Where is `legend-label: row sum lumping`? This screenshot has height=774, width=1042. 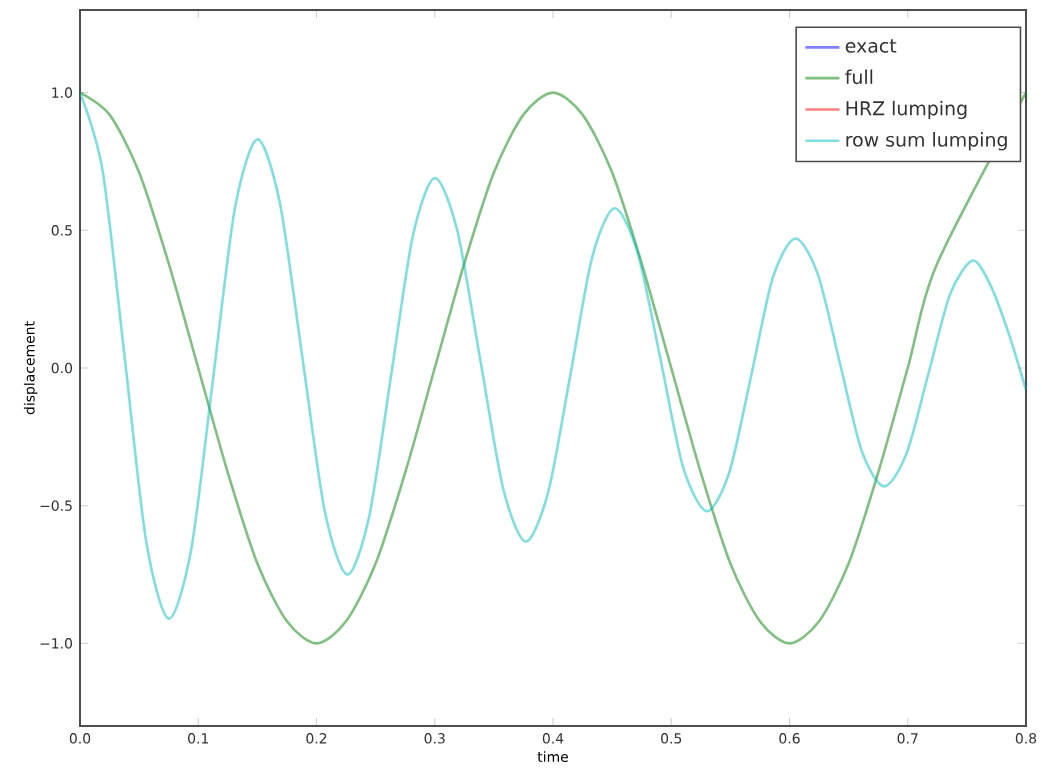
legend-label: row sum lumping is located at coordinates (926, 141).